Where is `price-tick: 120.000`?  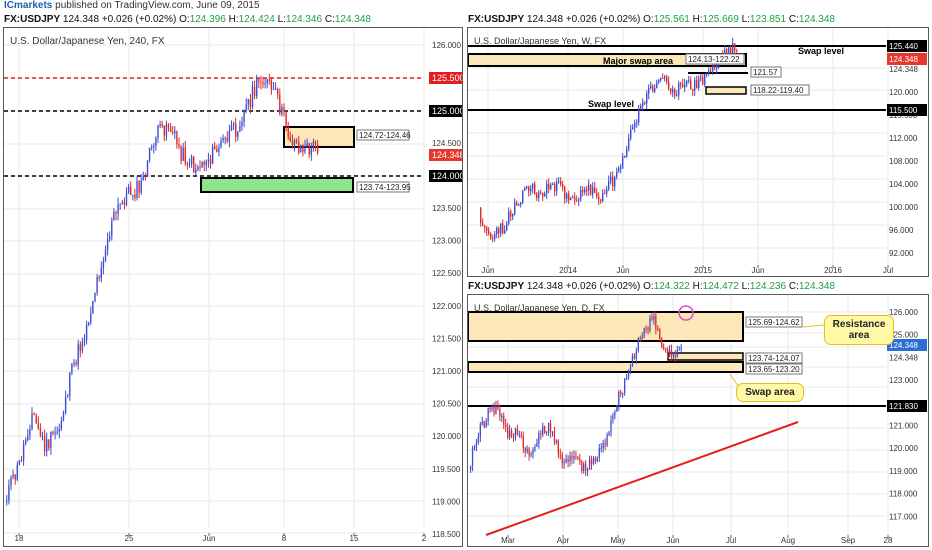 price-tick: 120.000 is located at coordinates (903, 92).